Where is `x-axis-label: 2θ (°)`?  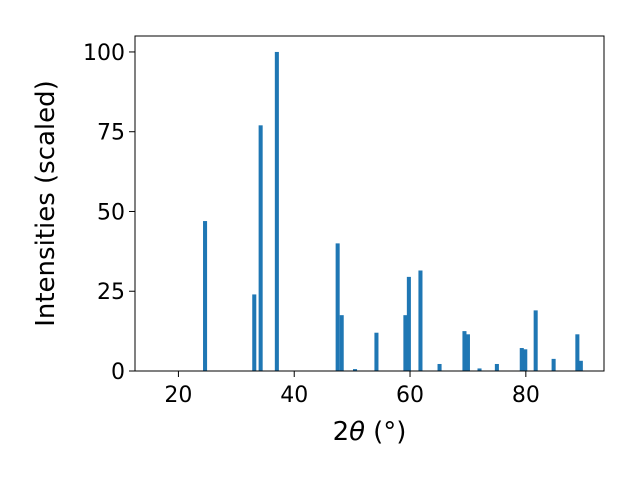 x-axis-label: 2θ (°) is located at coordinates (370, 432).